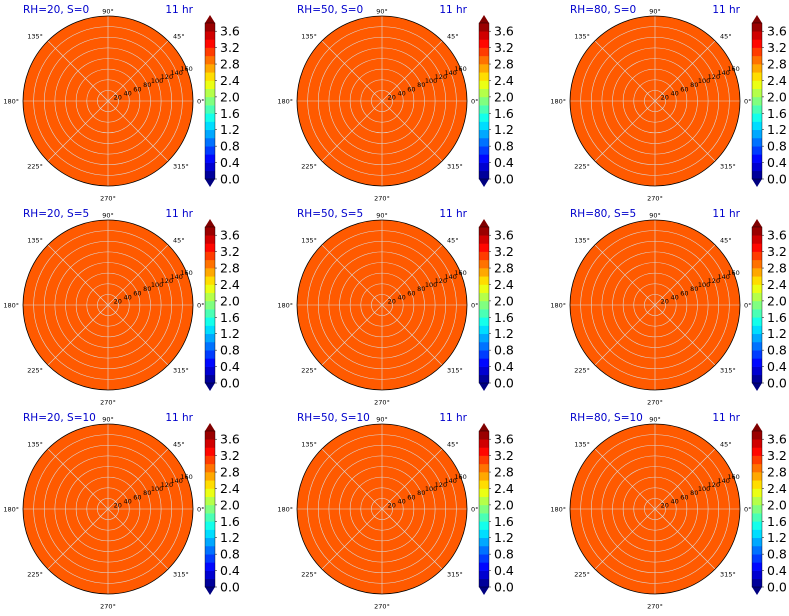 This screenshot has height=616, width=789. Describe the element at coordinates (777, 113) in the screenshot. I see `colorbar-tick-label: 1.6` at that location.